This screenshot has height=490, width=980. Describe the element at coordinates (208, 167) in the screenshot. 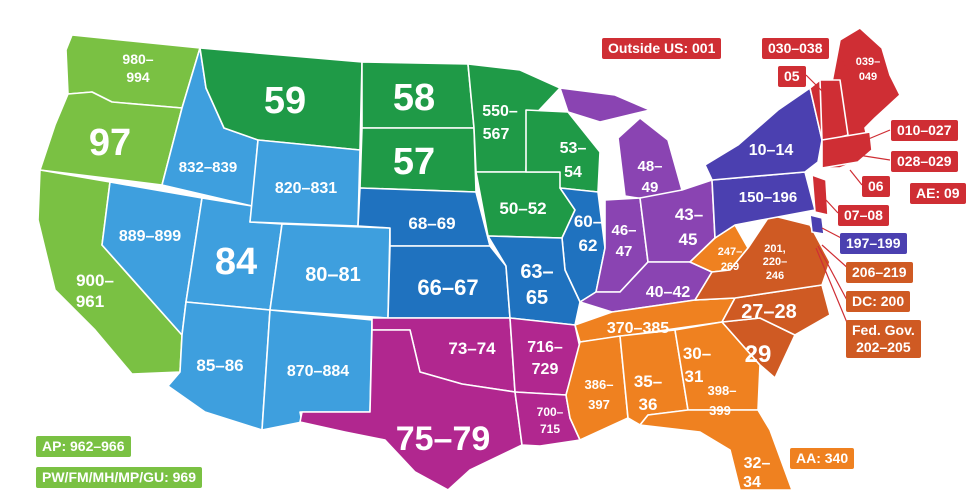

I see `label-id: 832–839` at that location.